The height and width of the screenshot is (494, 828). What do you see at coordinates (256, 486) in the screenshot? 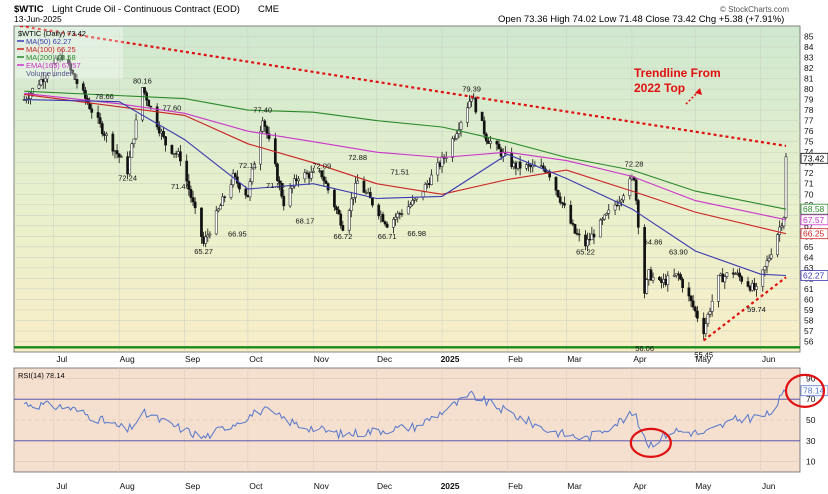
I see `month-label-bottom: Oct` at bounding box center [256, 486].